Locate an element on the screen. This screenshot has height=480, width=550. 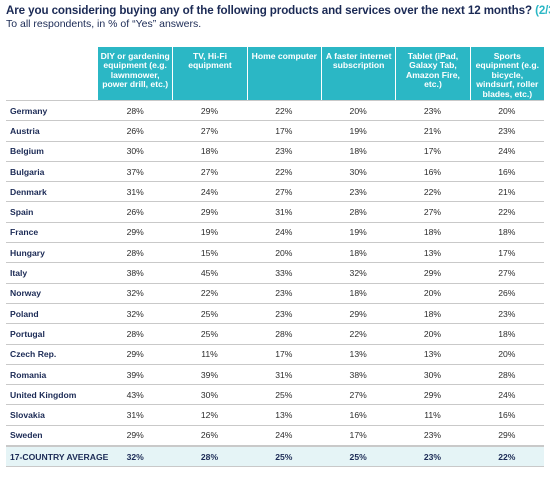
table-row: Germany 28% 29% 22% 20% 23% 20% is located at coordinates (275, 111).